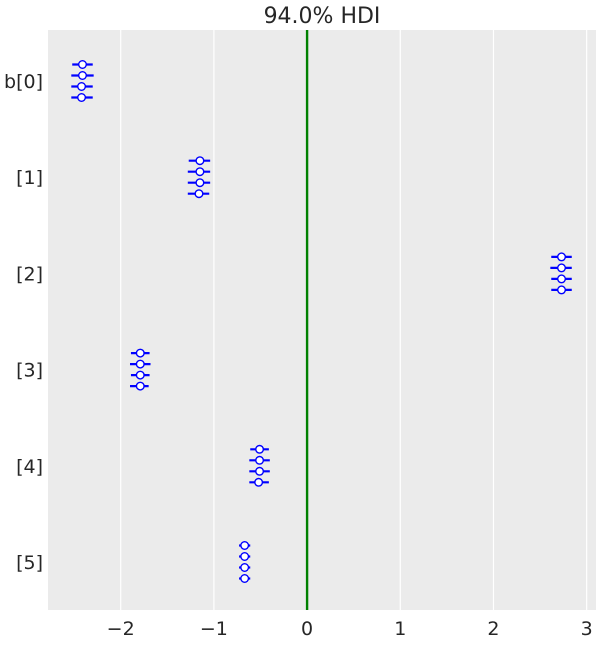 Image resolution: width=600 pixels, height=645 pixels. I want to click on x-tick-label: −2, so click(121, 629).